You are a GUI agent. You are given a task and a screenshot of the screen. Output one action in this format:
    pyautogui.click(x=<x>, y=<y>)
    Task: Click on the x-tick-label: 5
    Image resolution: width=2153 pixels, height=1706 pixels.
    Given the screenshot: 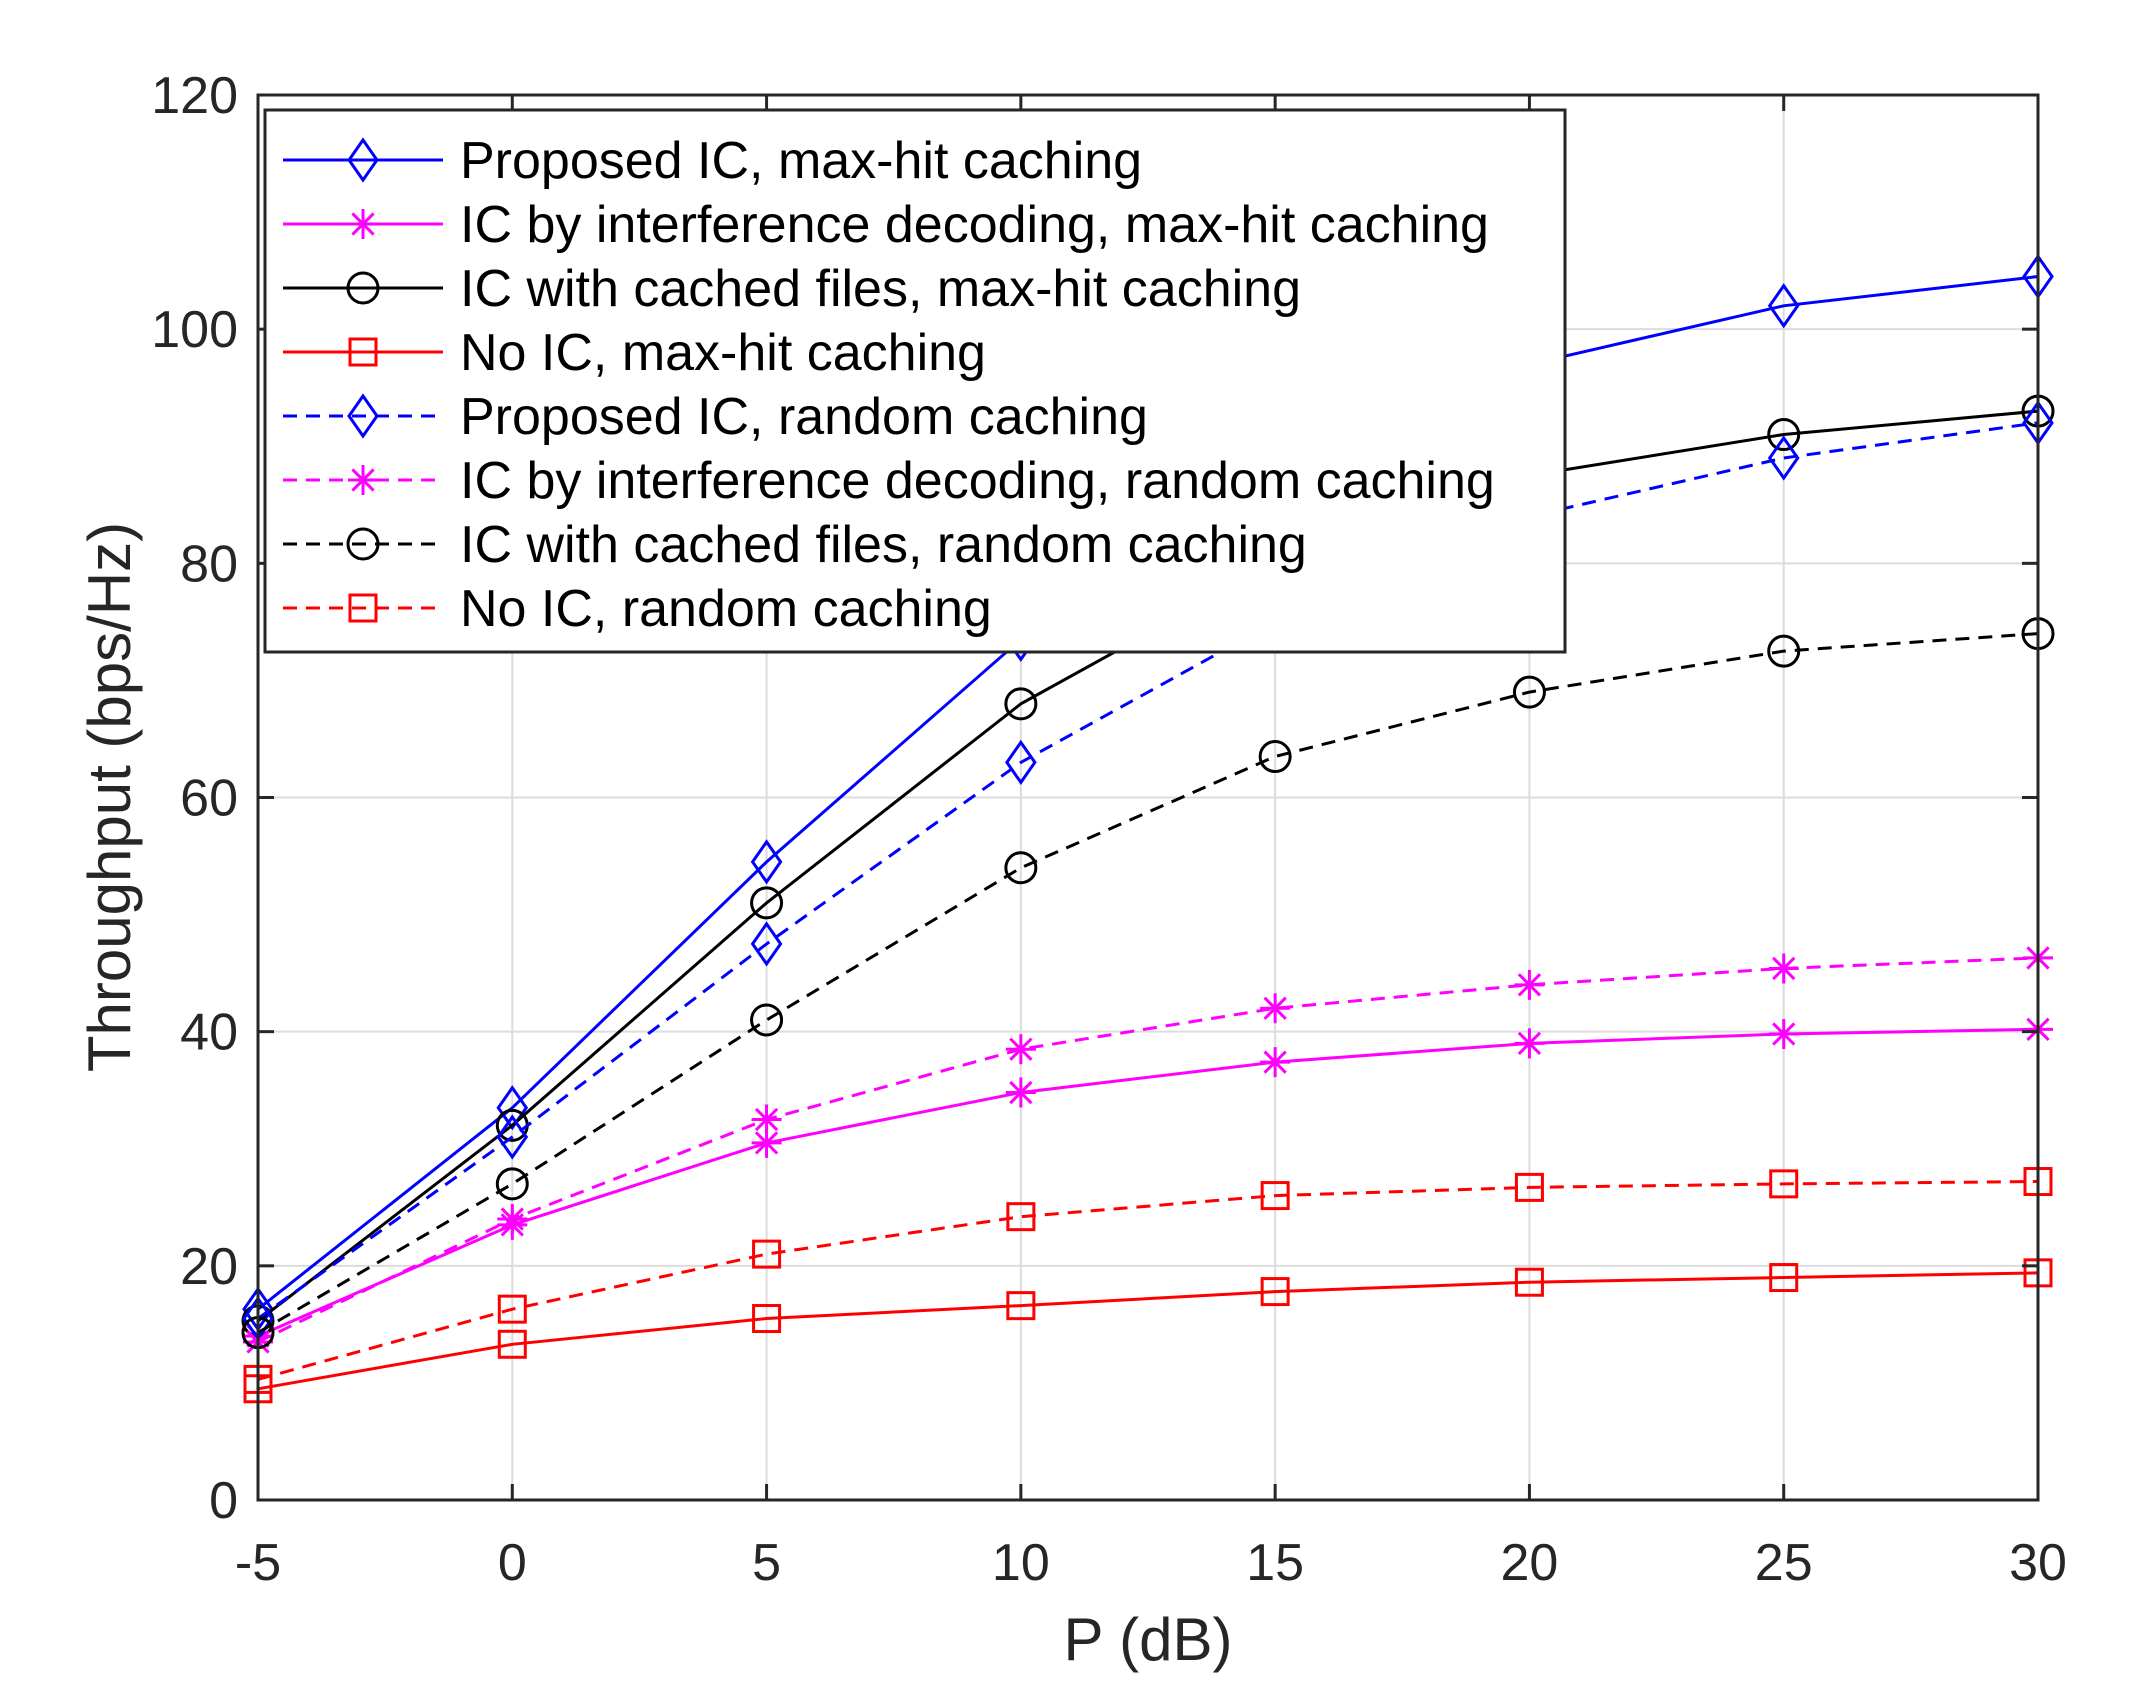 What is the action you would take?
    pyautogui.click(x=766, y=1563)
    